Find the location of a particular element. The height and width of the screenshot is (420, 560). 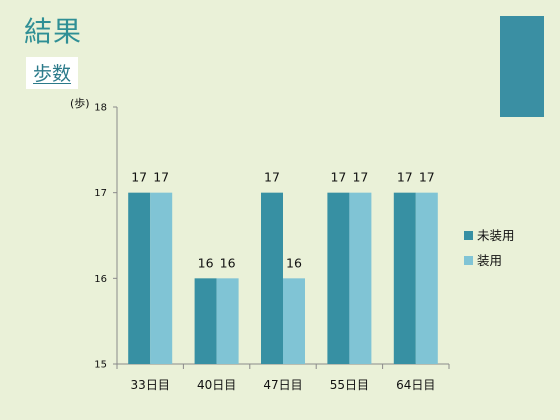

slide-subtitle: 歩数 is located at coordinates (52, 73).